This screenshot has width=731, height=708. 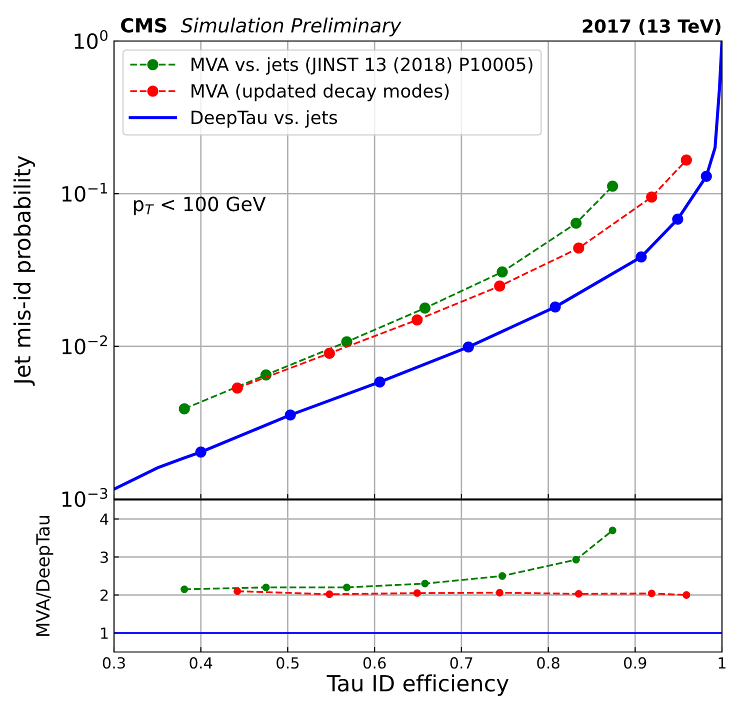 I want to click on y-tick-label: 4, so click(x=104, y=519).